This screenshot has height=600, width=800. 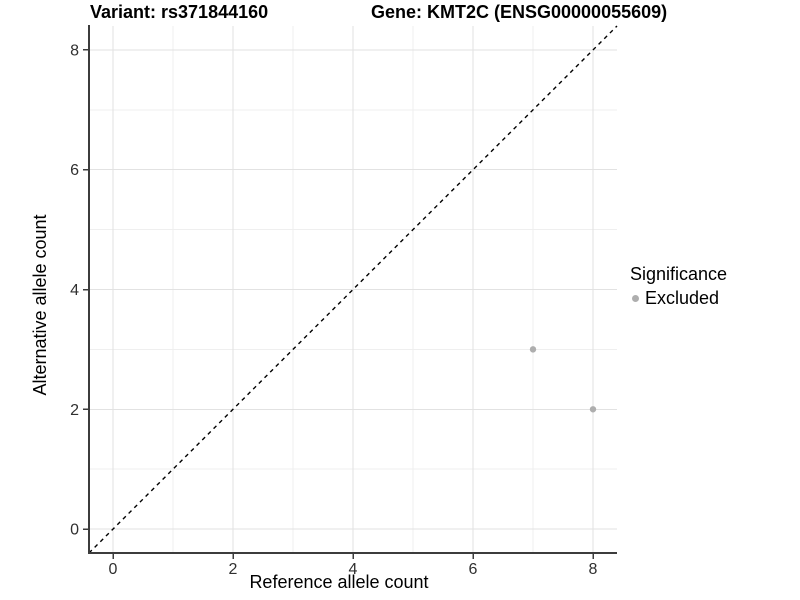 What do you see at coordinates (338, 582) in the screenshot?
I see `x-axis-title: Reference allele count` at bounding box center [338, 582].